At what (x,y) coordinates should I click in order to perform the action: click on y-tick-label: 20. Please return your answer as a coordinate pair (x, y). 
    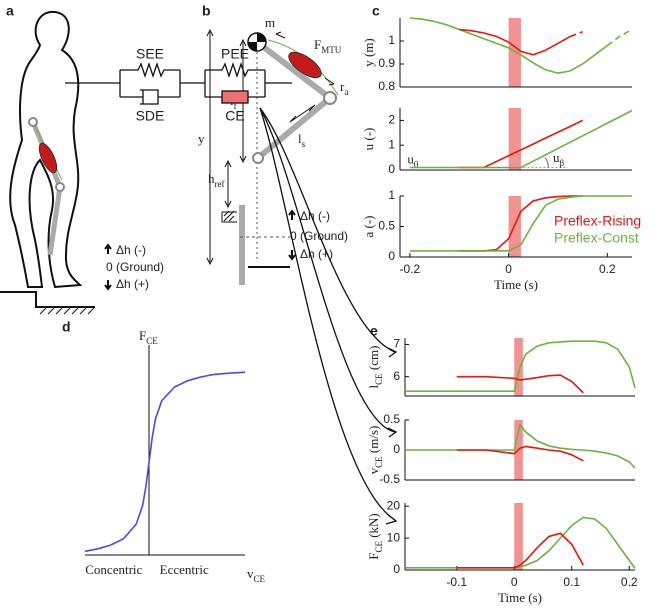
    Looking at the image, I should click on (394, 505).